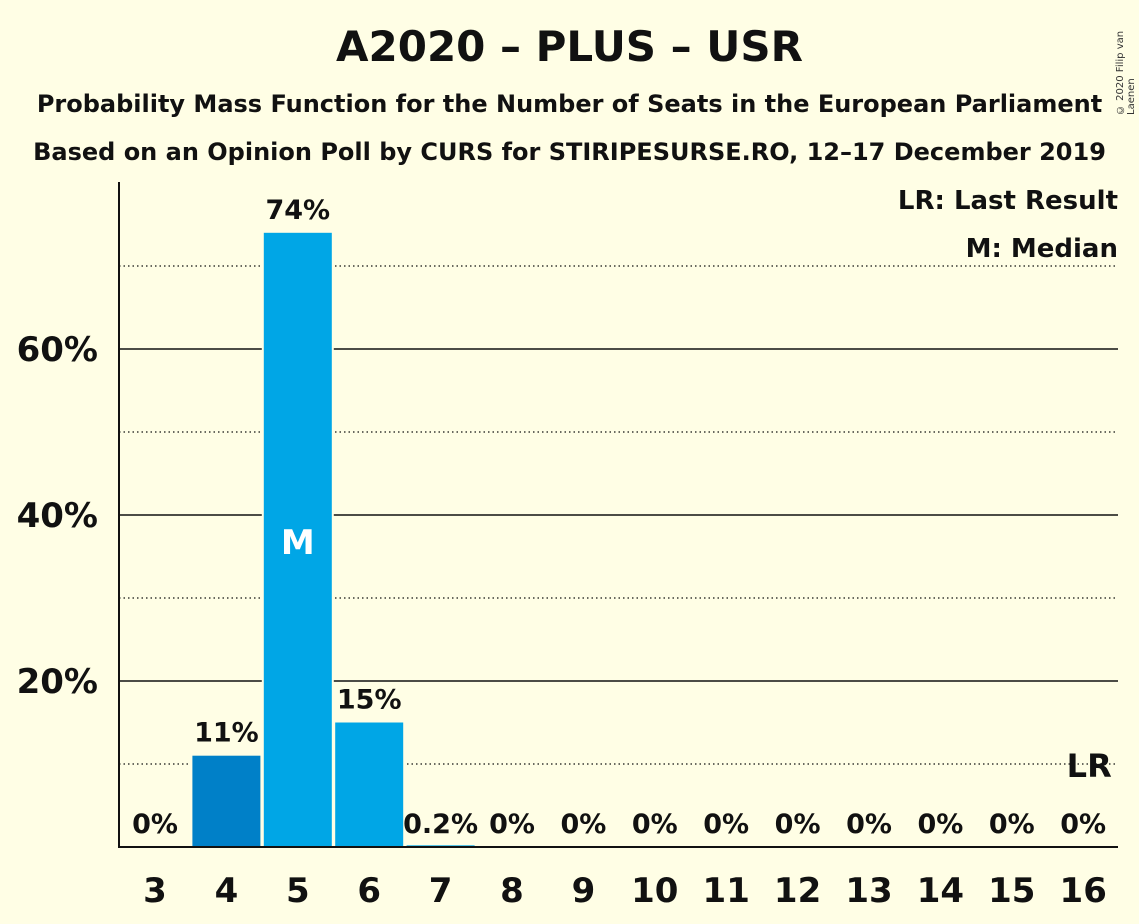 The image size is (1139, 924). I want to click on data-label-9: 0%, so click(583, 824).